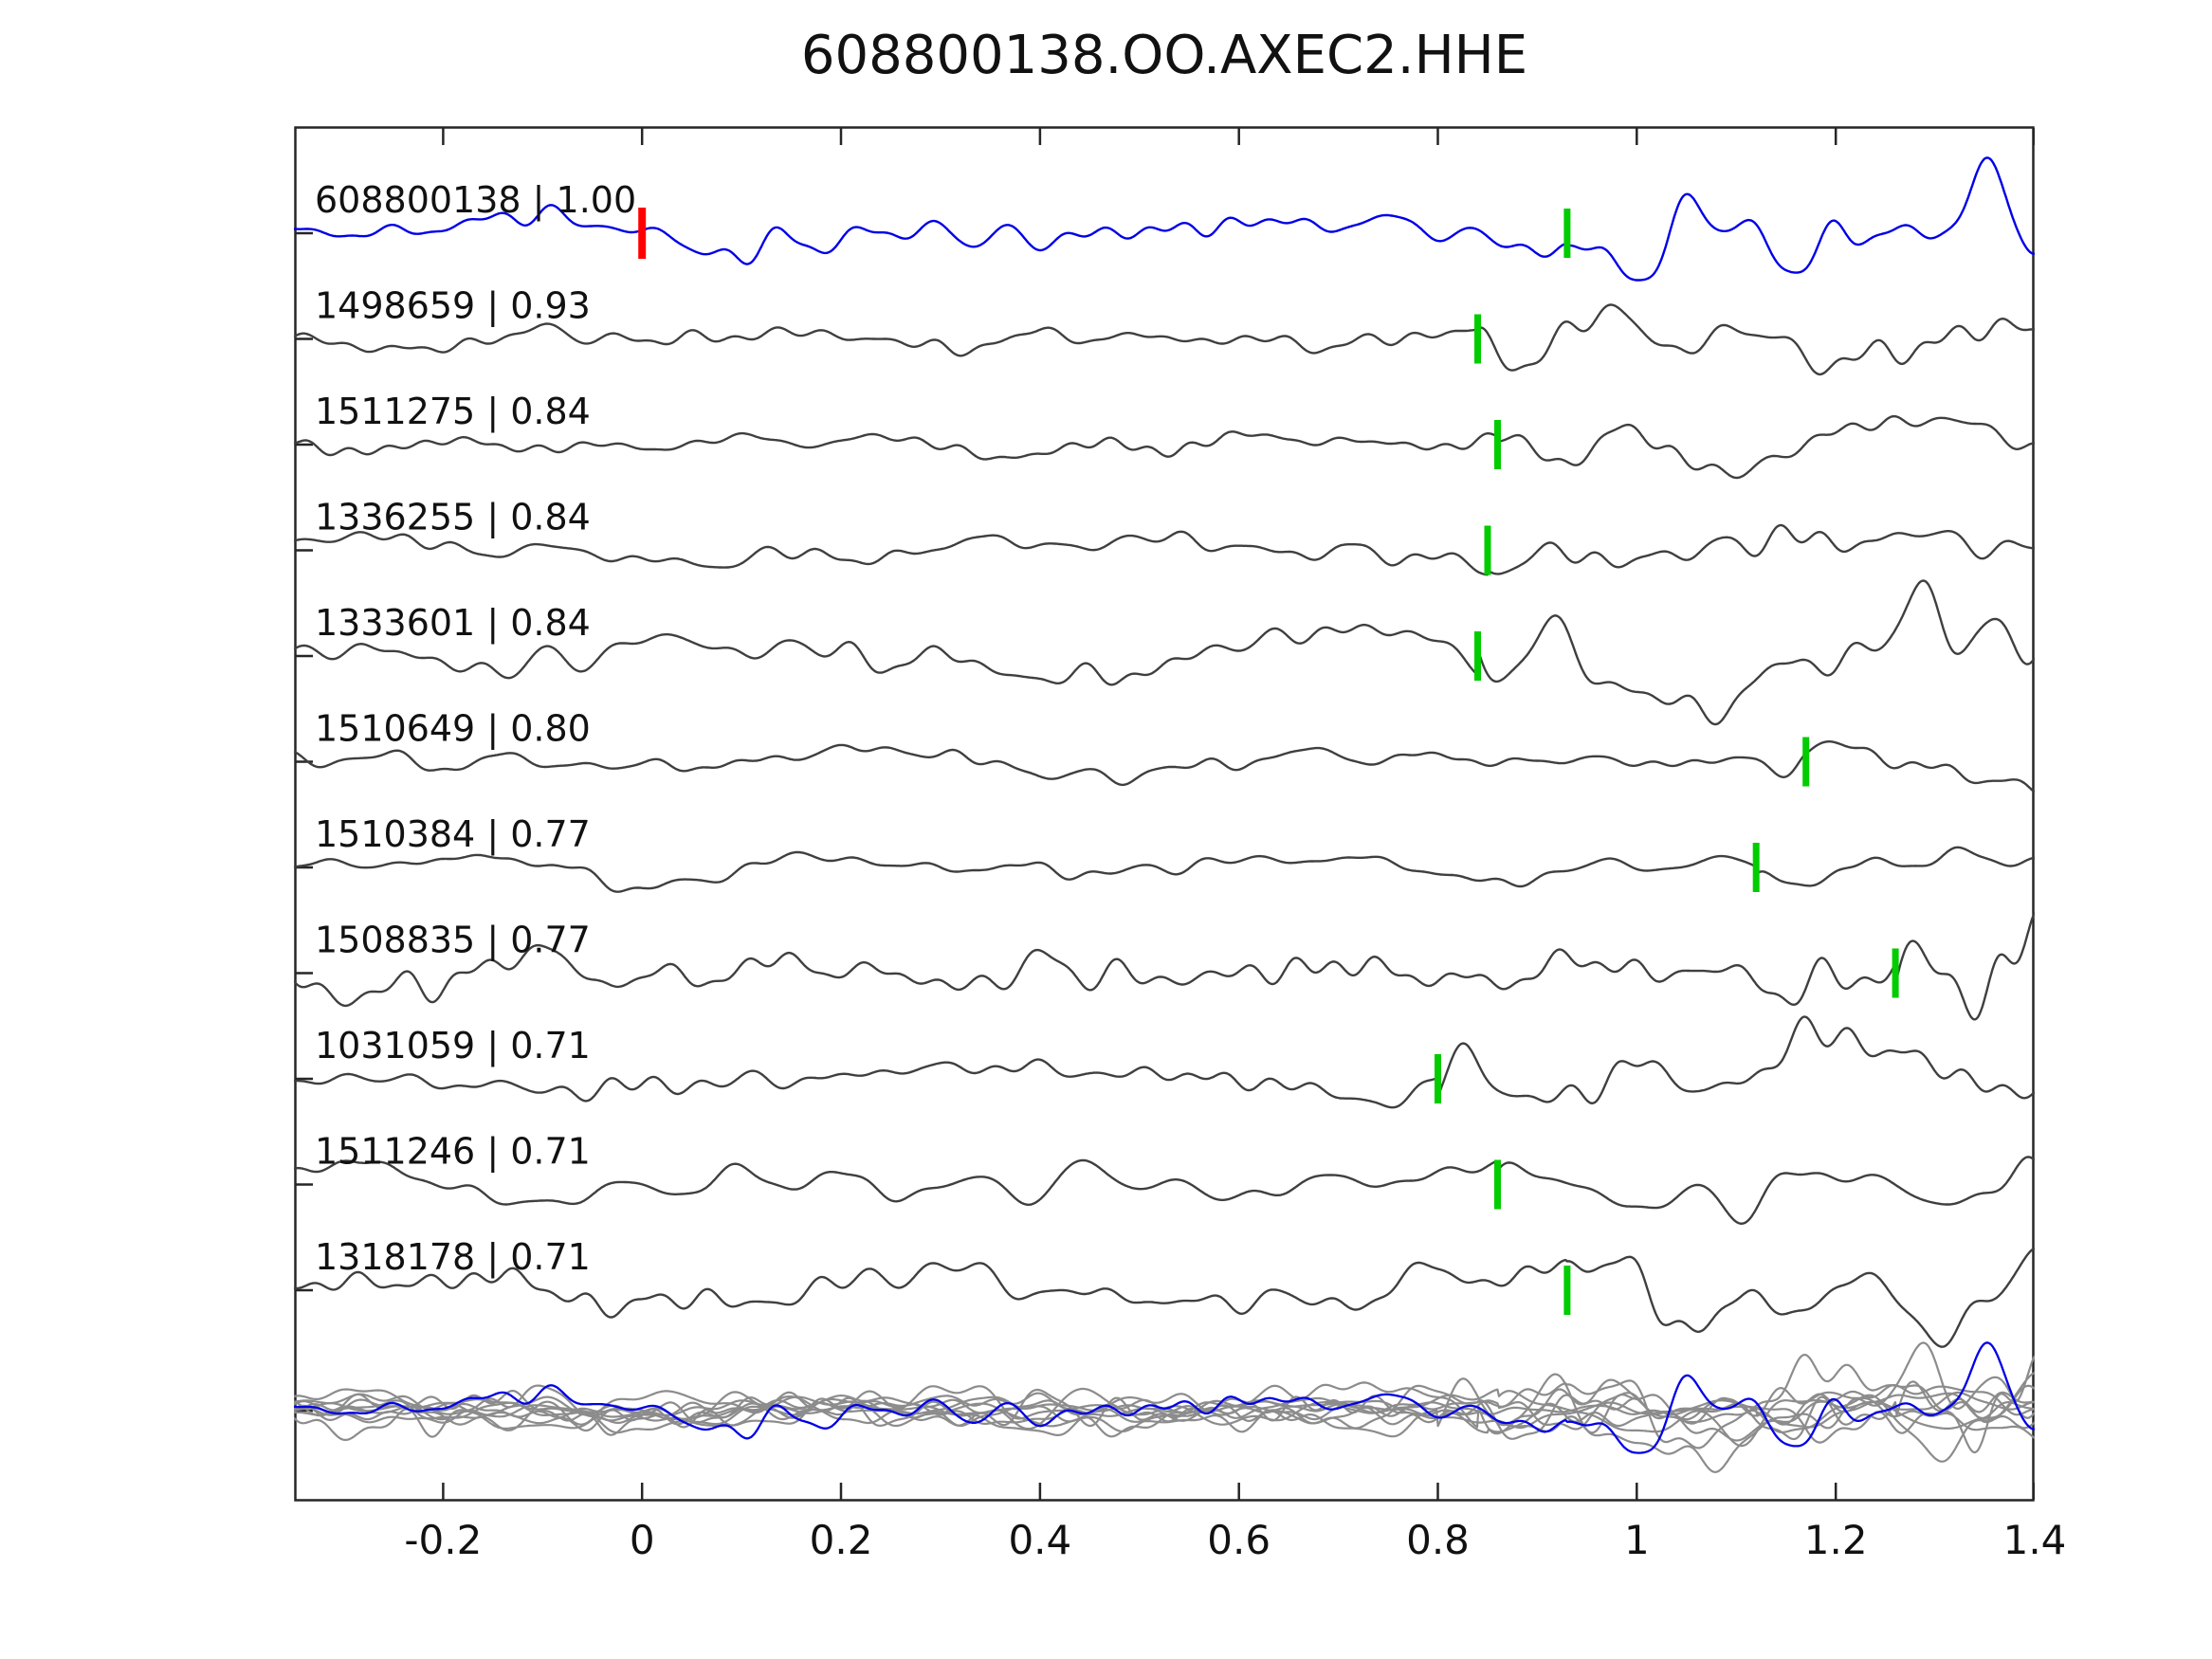  I want to click on x-tick-label: 0.8, so click(1438, 1540).